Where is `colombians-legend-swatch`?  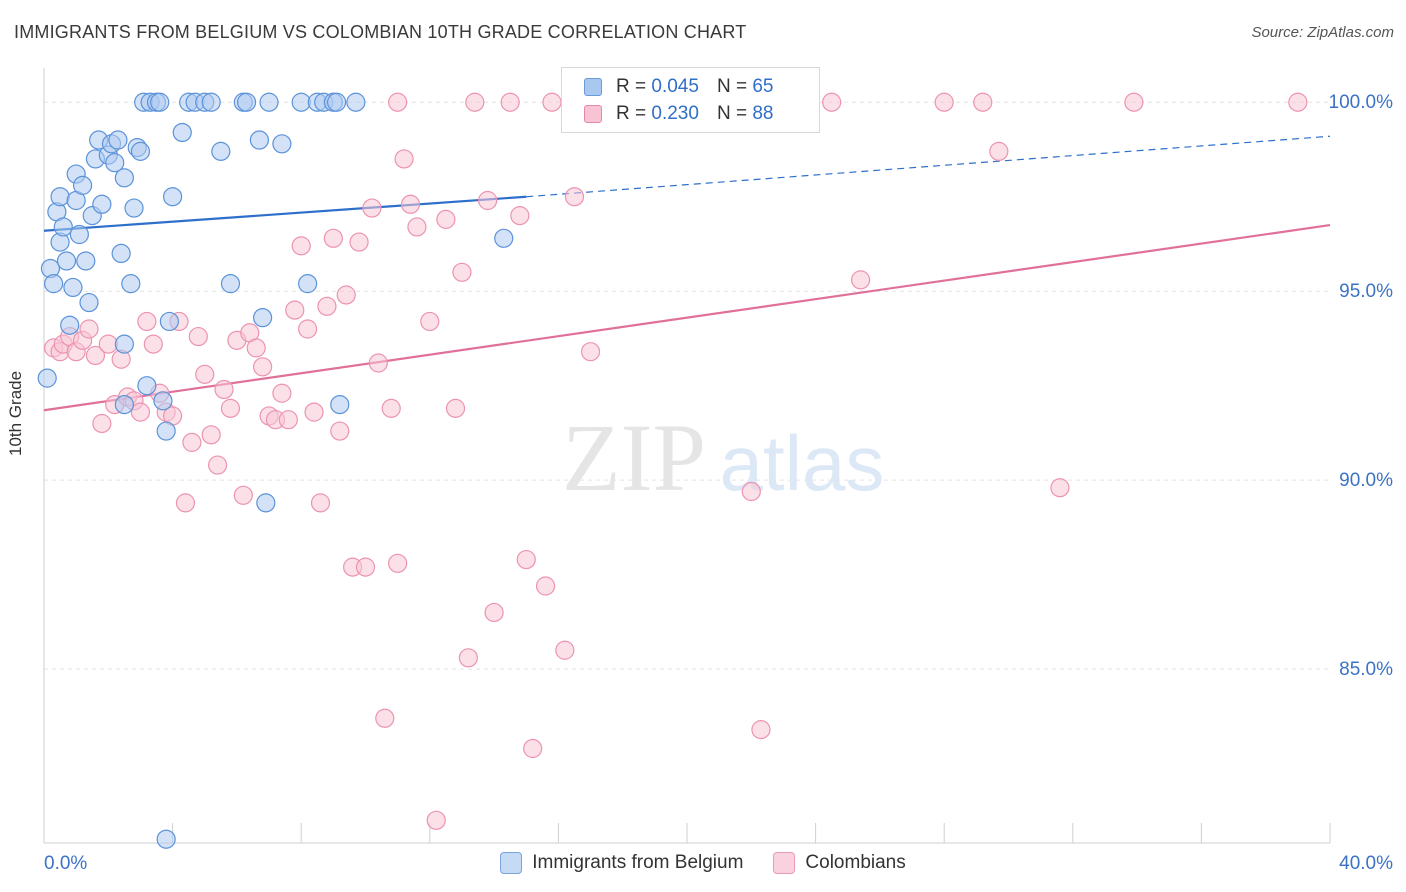 colombians-legend-swatch is located at coordinates (784, 863).